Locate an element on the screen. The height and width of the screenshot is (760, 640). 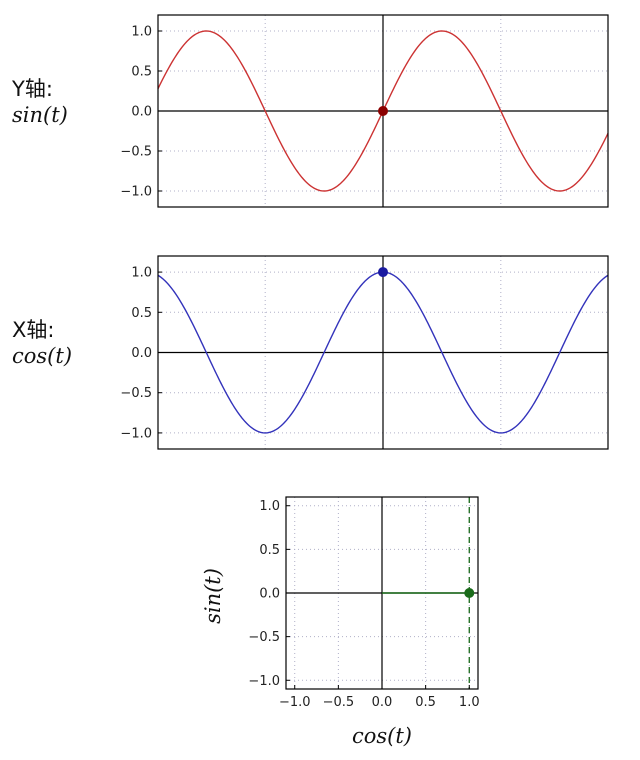
bottom-x-axis-label: cos(t) is located at coordinates (382, 736).